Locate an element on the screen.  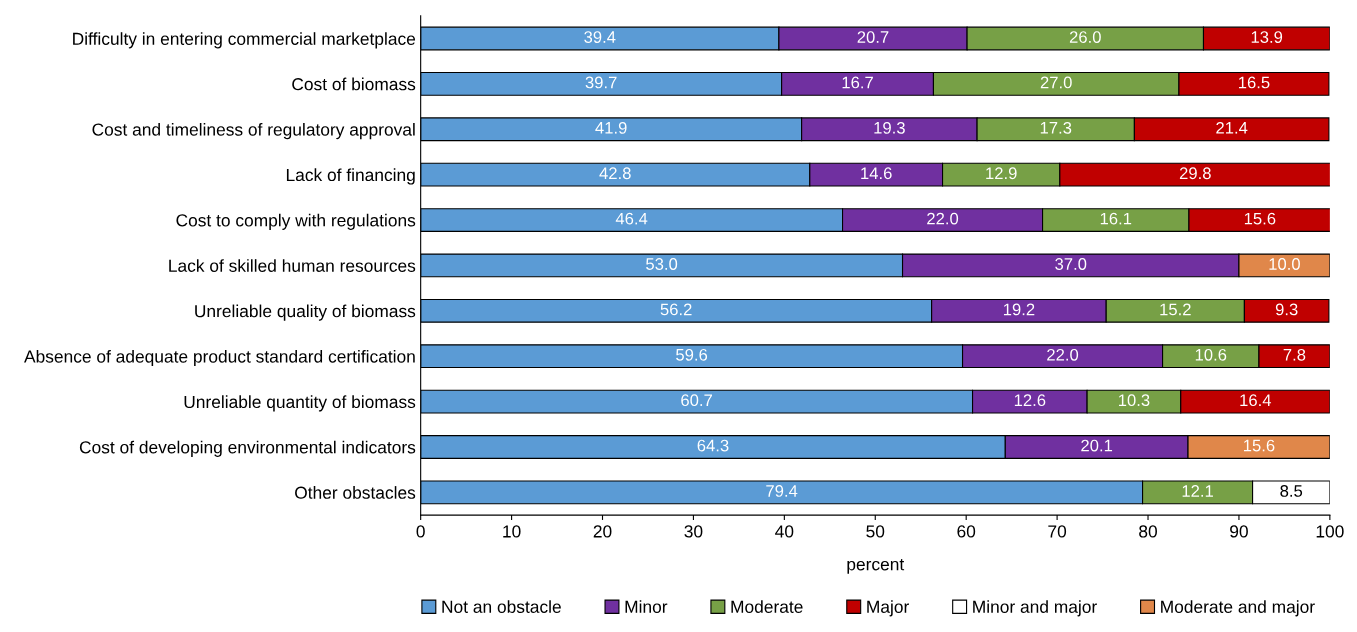
data-label: 15.2 is located at coordinates (1175, 309).